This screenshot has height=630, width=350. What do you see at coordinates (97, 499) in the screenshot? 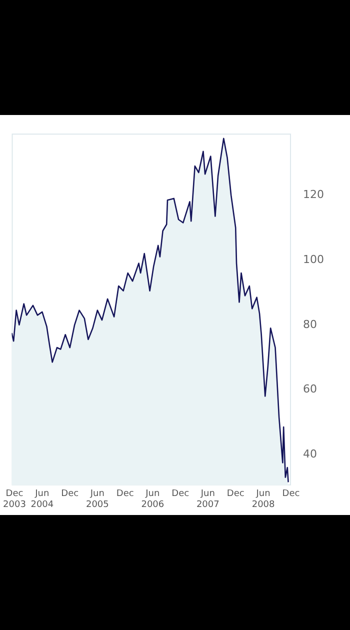
I see `x-tick-label: Jun 2005` at bounding box center [97, 499].